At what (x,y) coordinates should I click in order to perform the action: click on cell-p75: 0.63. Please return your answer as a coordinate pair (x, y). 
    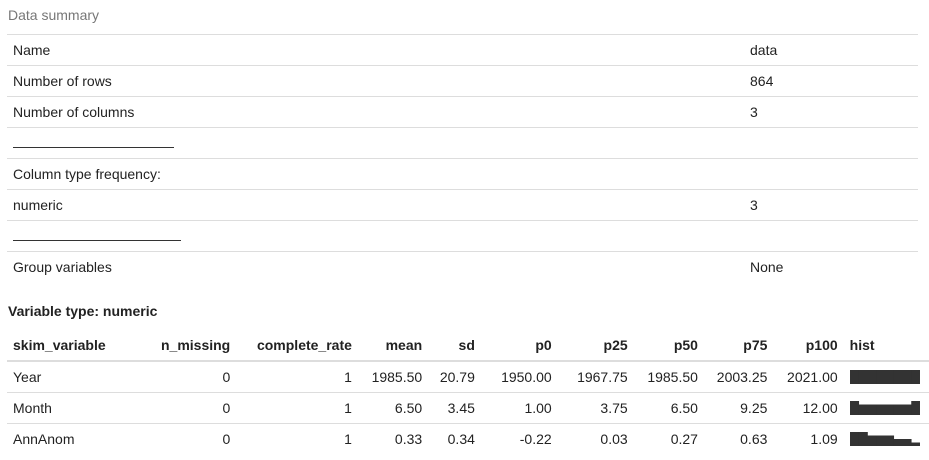
    Looking at the image, I should click on (738, 438).